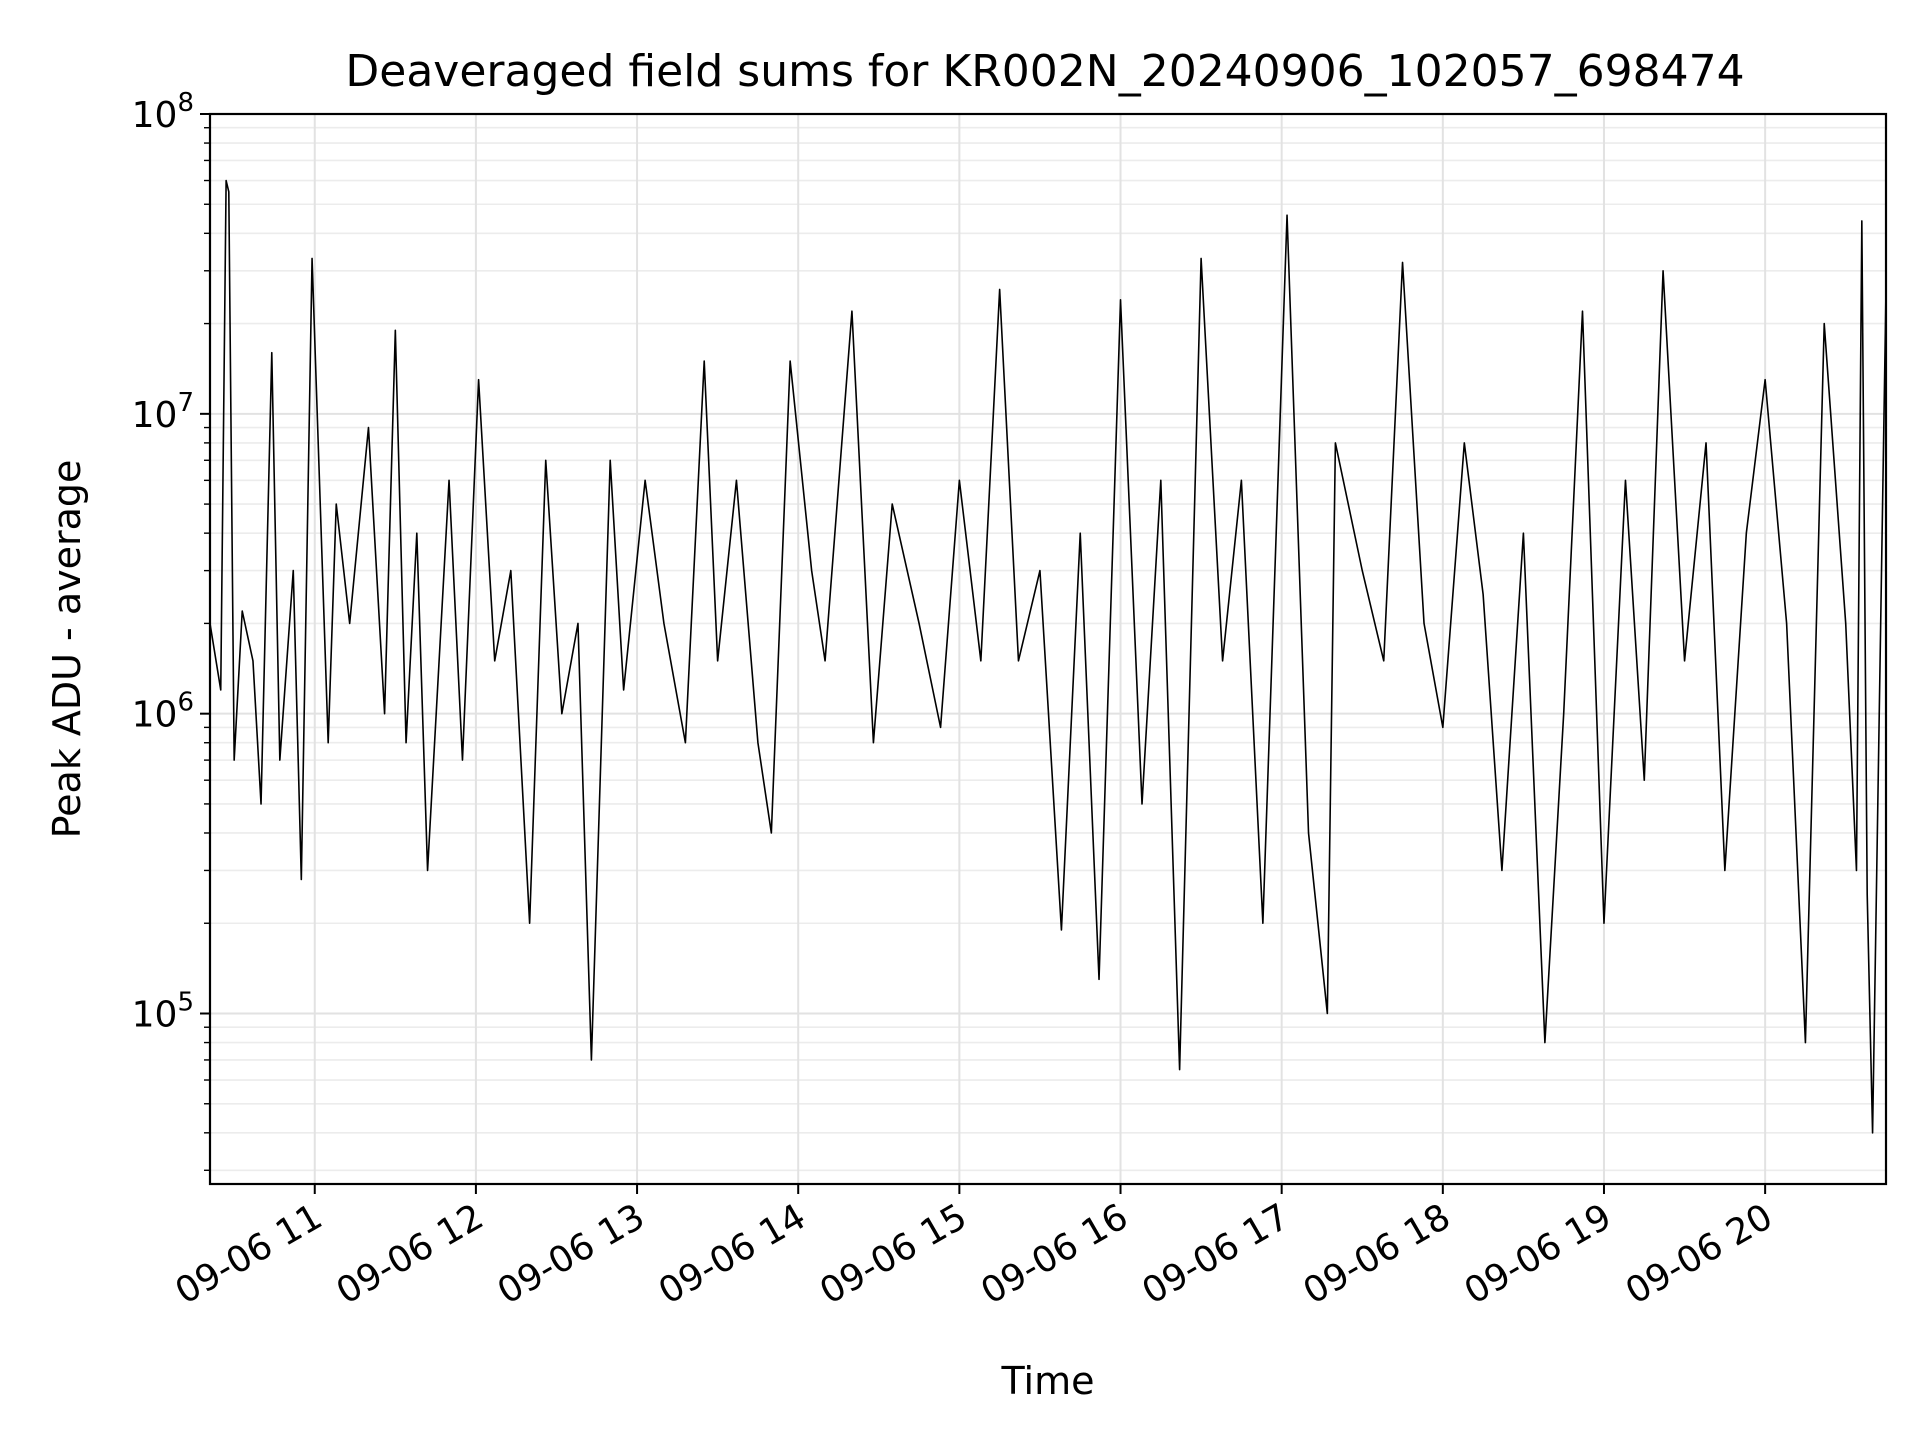 Image resolution: width=1920 pixels, height=1440 pixels. Describe the element at coordinates (171, 629) in the screenshot. I see `y-axis: 10⁵ 10⁶ 10⁷ 10⁸` at that location.